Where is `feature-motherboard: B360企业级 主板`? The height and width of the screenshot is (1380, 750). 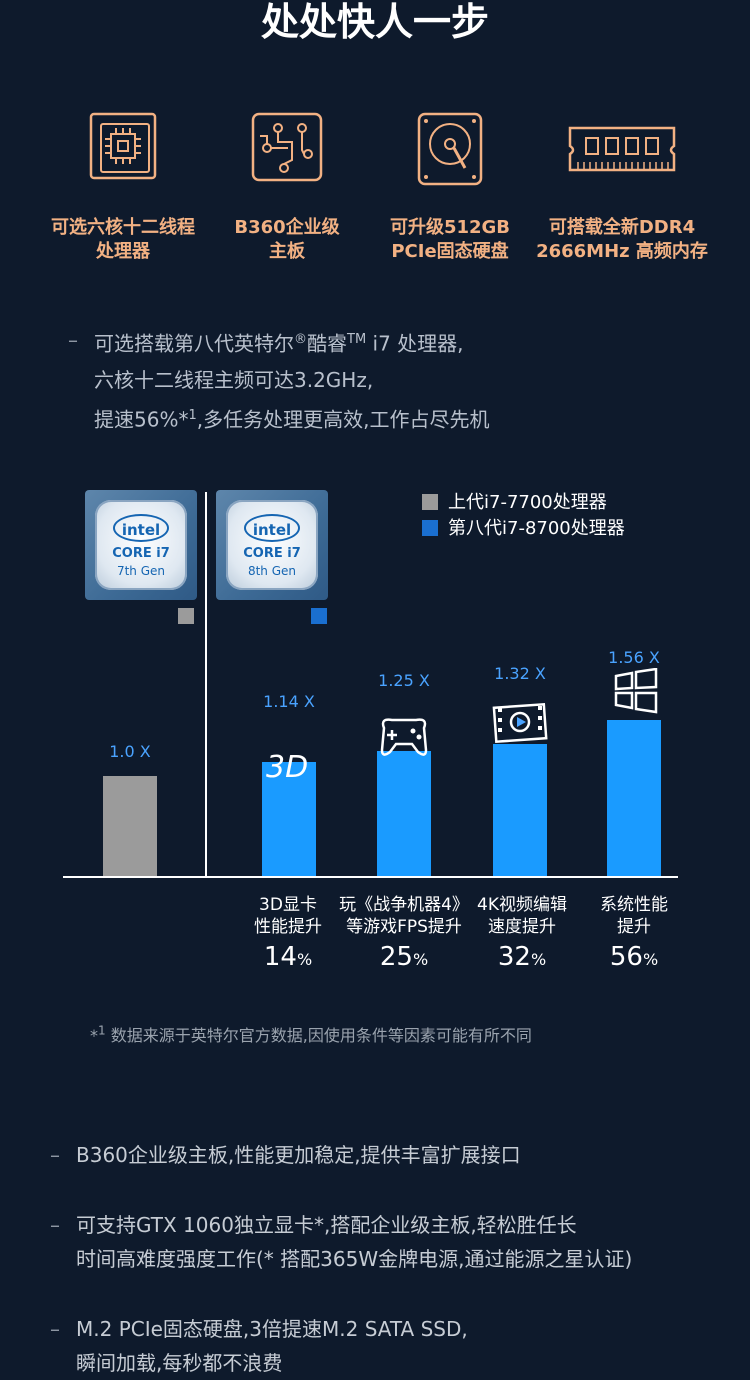 feature-motherboard: B360企业级 主板 is located at coordinates (287, 187).